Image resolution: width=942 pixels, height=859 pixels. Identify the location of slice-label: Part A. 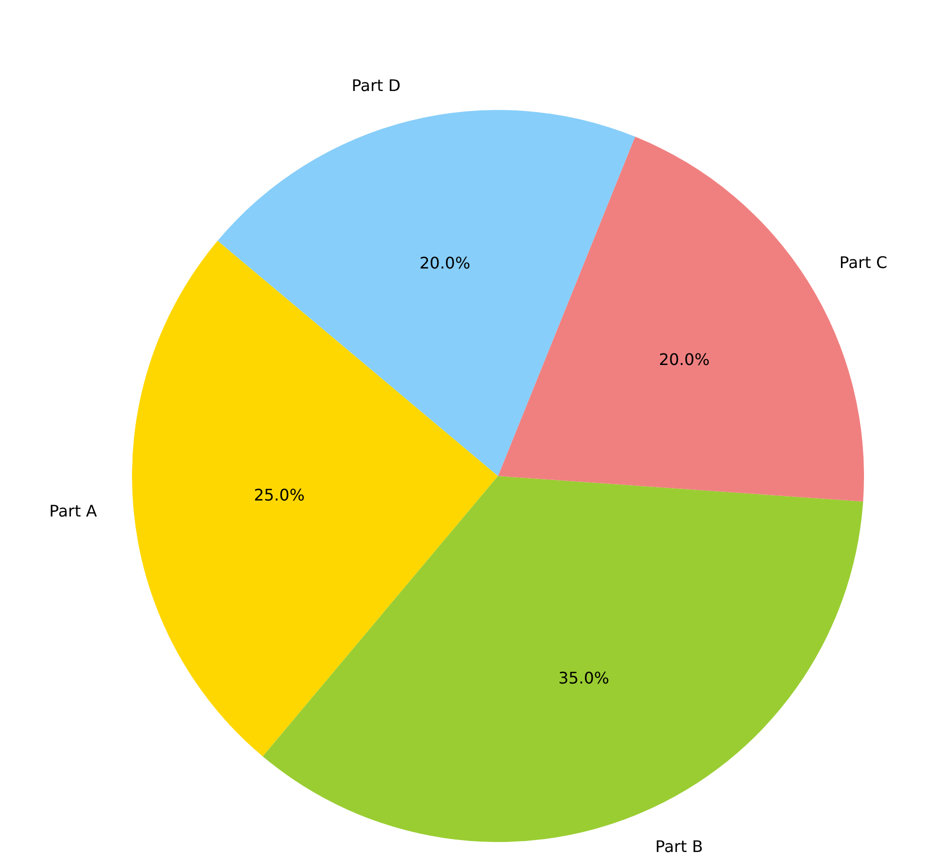
(73, 511).